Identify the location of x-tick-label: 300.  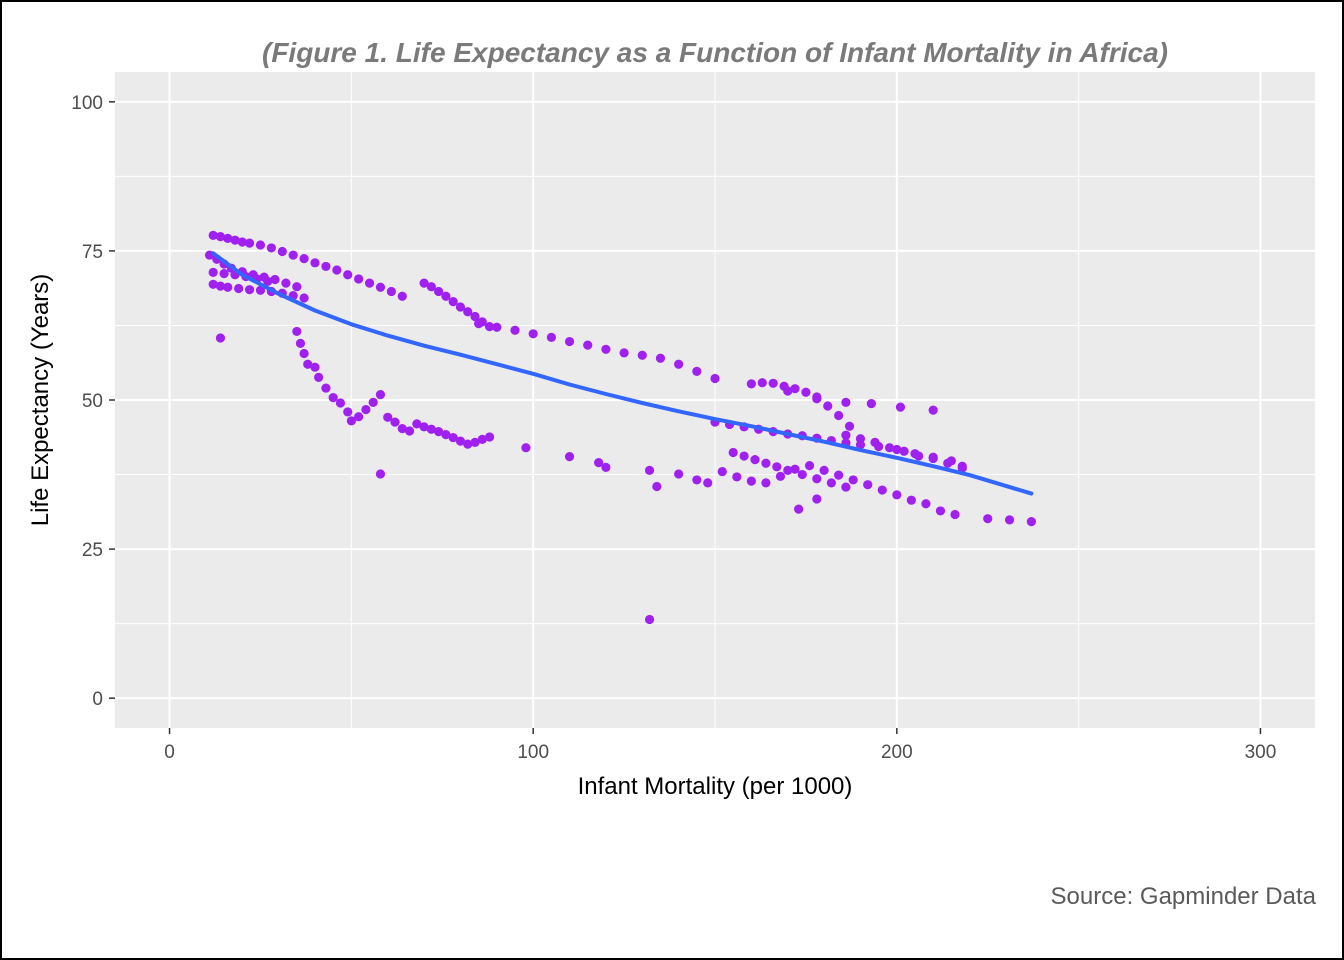
(1261, 752).